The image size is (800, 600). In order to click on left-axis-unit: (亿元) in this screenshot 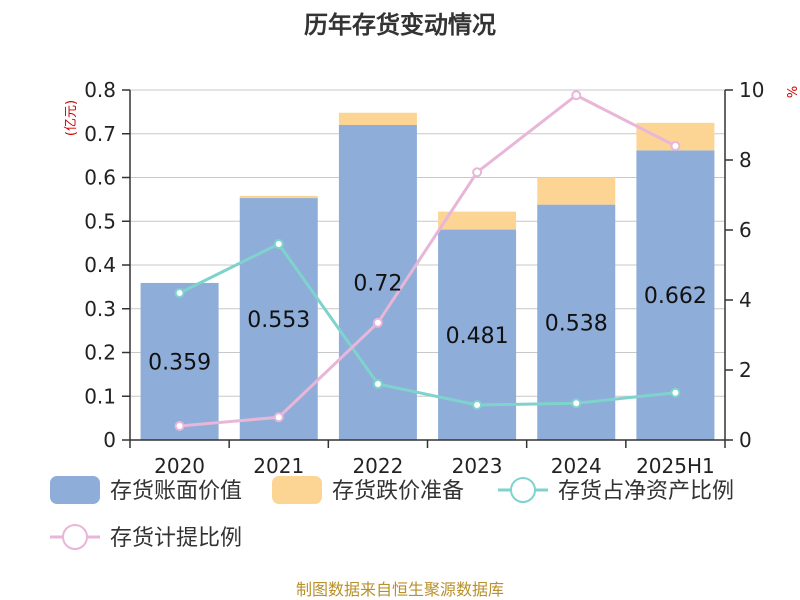, I will do `click(71, 118)`.